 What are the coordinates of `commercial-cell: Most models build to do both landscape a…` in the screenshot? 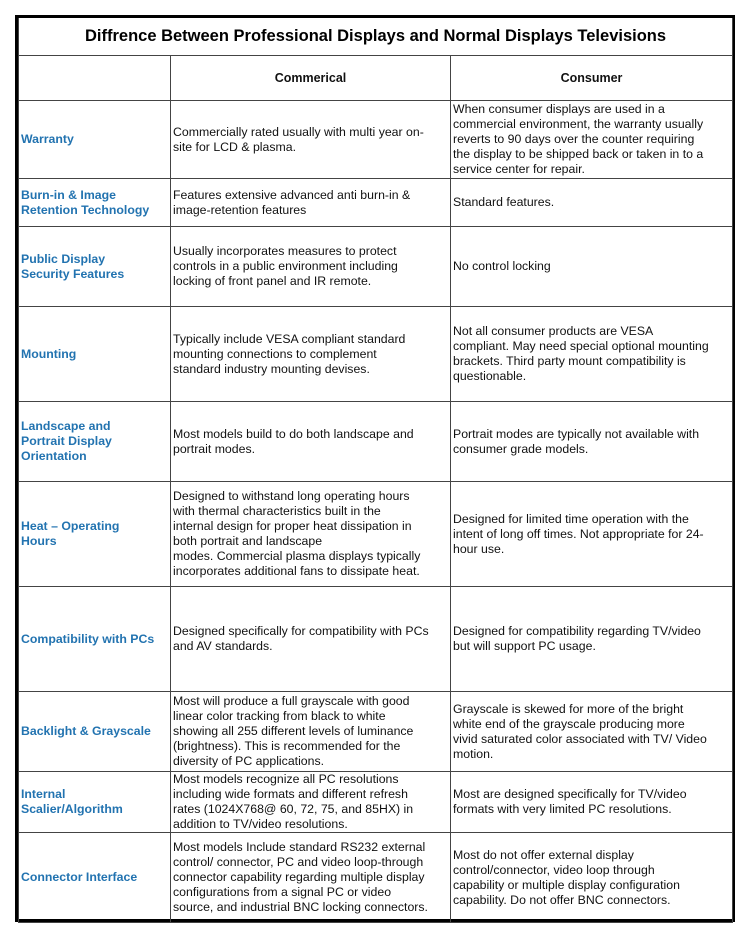 It's located at (310, 441).